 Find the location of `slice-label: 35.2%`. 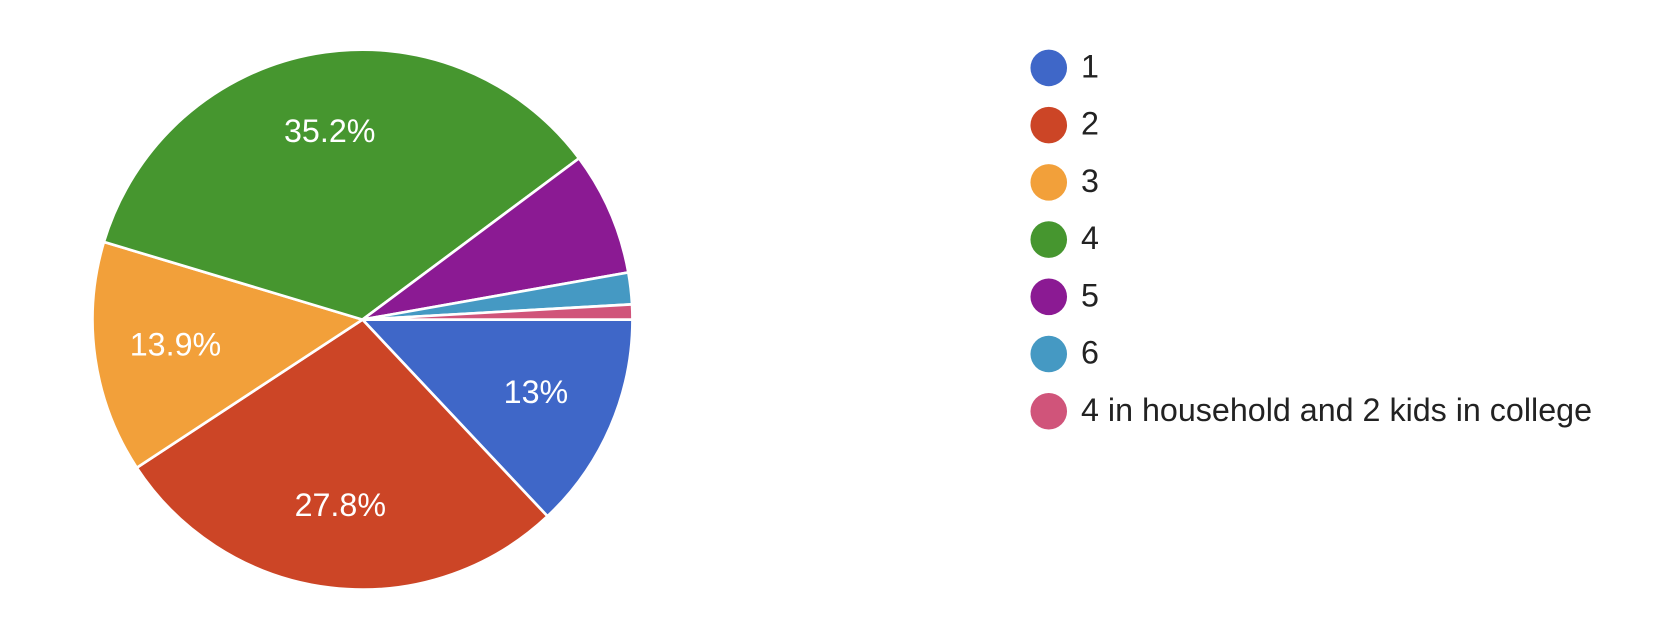

slice-label: 35.2% is located at coordinates (329, 131).